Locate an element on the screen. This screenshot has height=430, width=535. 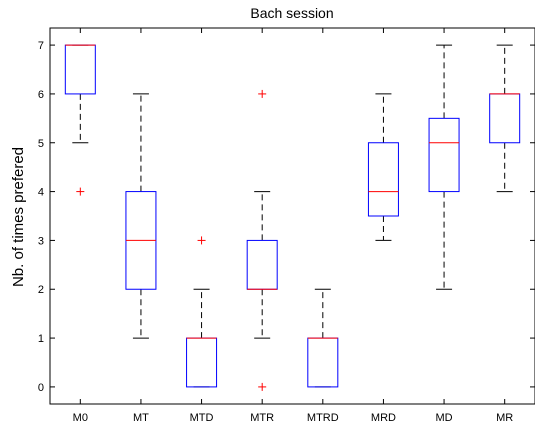
y-tick-label: 4 is located at coordinates (41, 193).